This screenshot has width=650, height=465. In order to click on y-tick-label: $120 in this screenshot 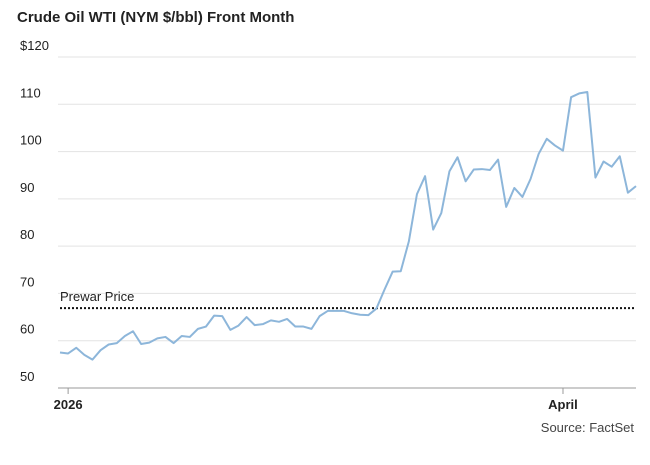, I will do `click(34, 45)`.